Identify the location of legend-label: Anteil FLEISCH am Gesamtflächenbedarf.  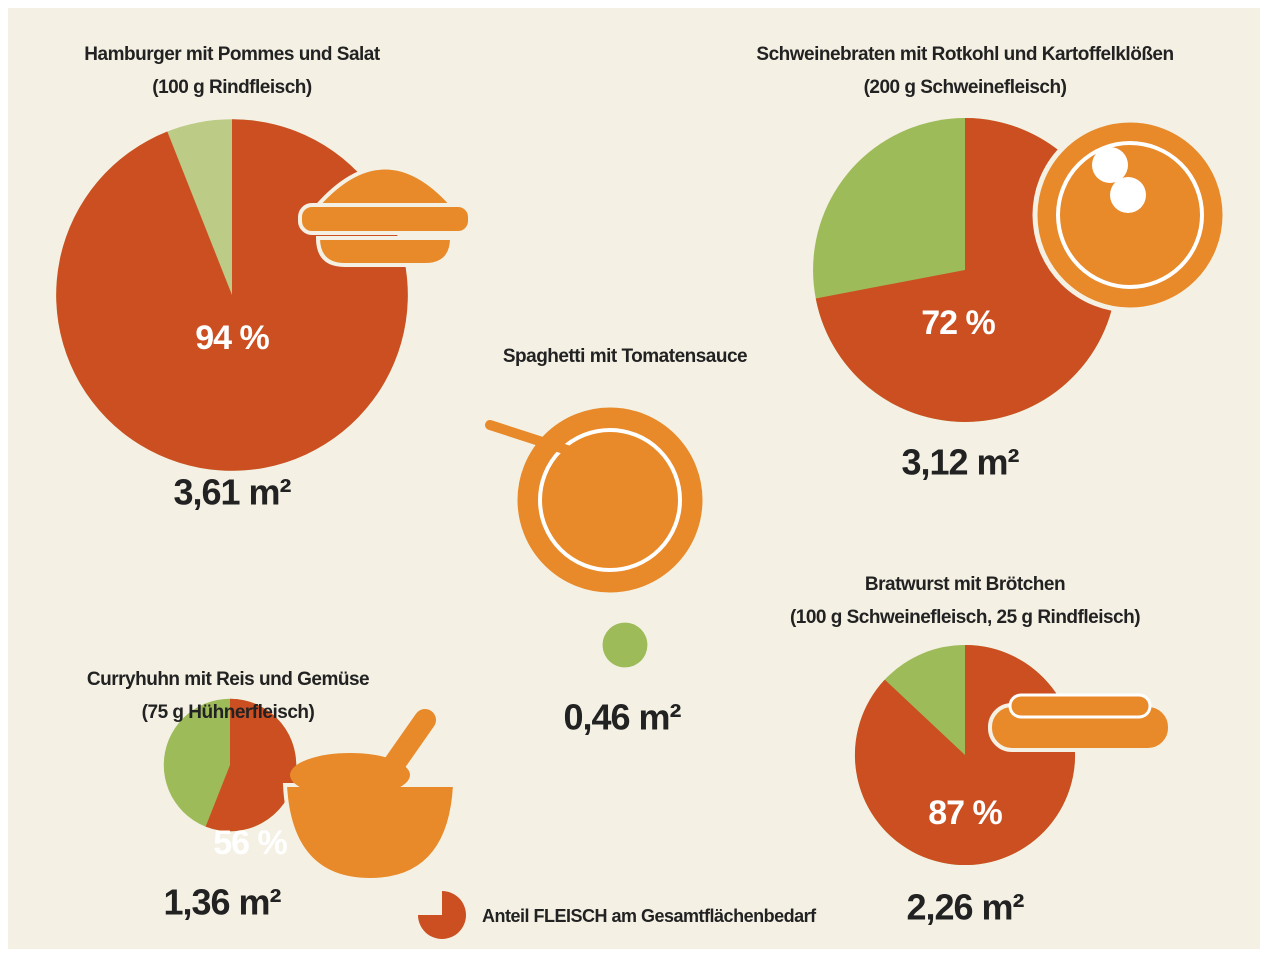
(649, 916).